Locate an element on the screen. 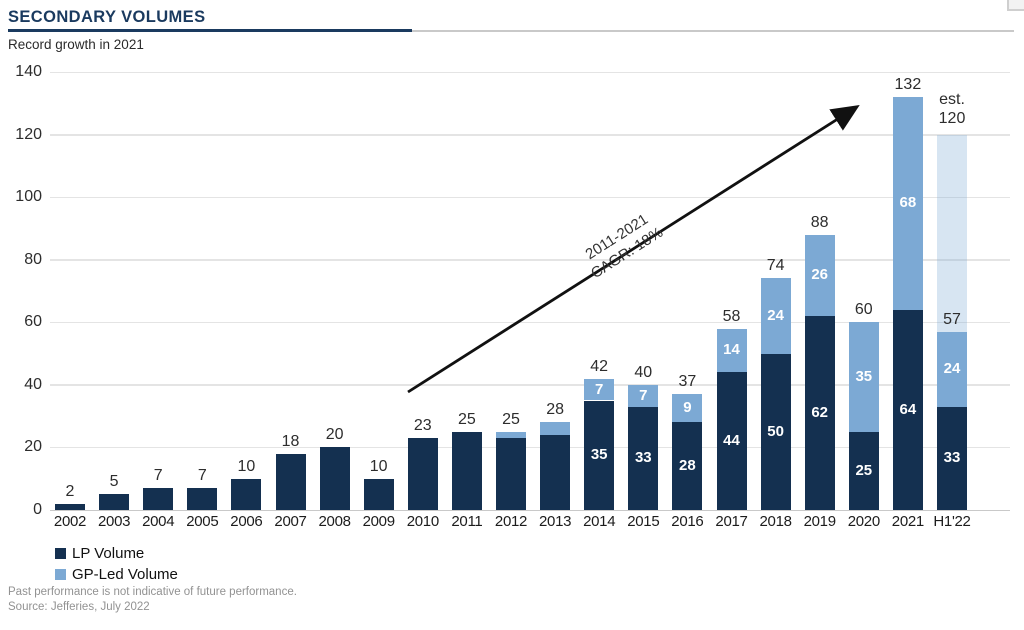  total-label-2019: 88 is located at coordinates (819, 222).